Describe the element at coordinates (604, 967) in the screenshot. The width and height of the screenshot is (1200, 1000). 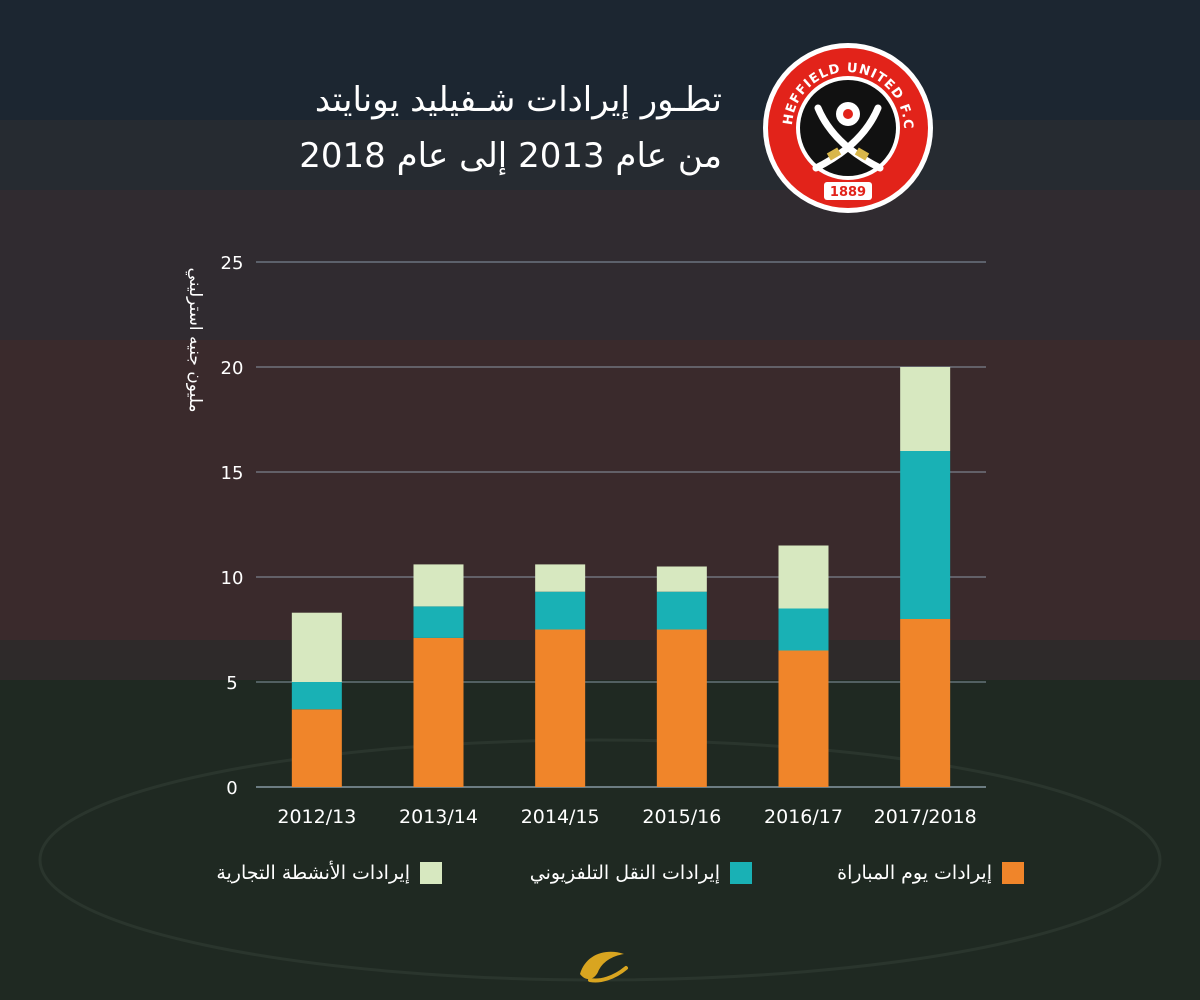
I see `al-mayadeen-logo` at that location.